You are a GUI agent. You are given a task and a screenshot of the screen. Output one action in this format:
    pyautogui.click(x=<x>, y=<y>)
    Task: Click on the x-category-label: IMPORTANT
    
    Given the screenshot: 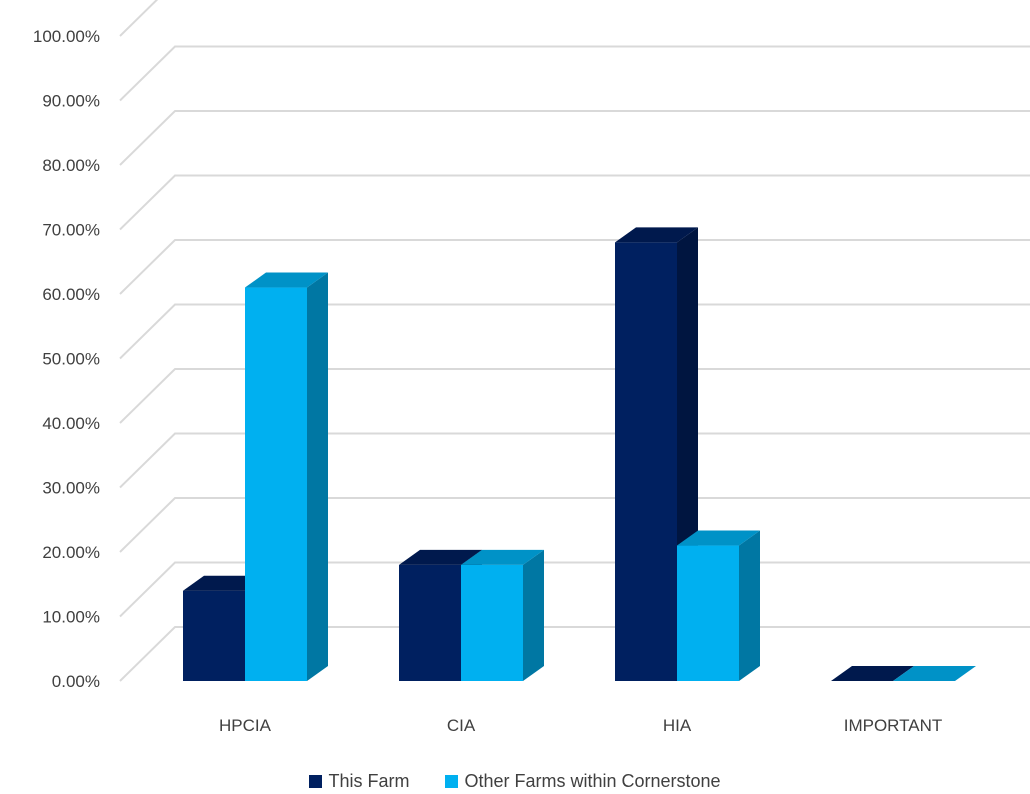 What is the action you would take?
    pyautogui.click(x=893, y=725)
    